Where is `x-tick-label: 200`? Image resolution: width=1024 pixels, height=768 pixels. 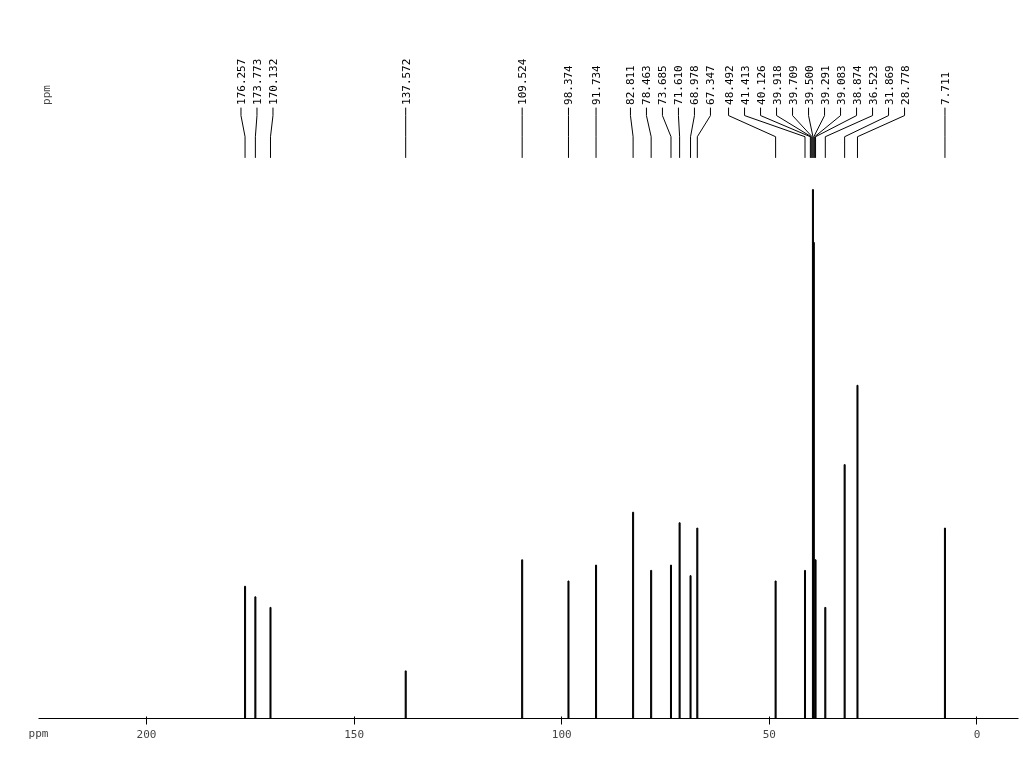 x-tick-label: 200 is located at coordinates (146, 734).